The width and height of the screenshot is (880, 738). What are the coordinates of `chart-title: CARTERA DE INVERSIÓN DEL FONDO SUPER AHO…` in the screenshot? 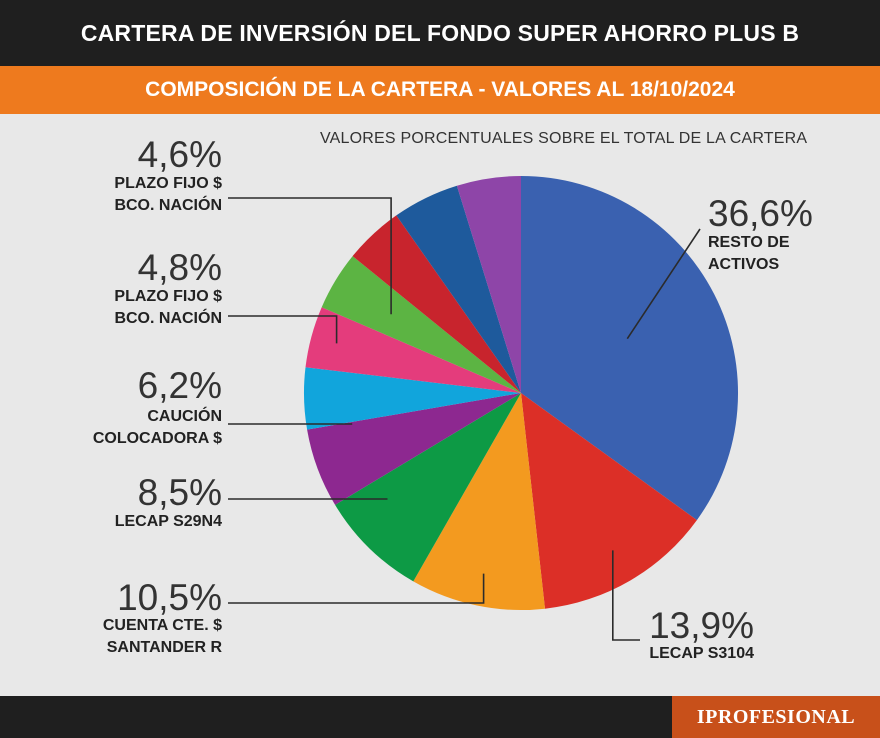 It's located at (440, 33).